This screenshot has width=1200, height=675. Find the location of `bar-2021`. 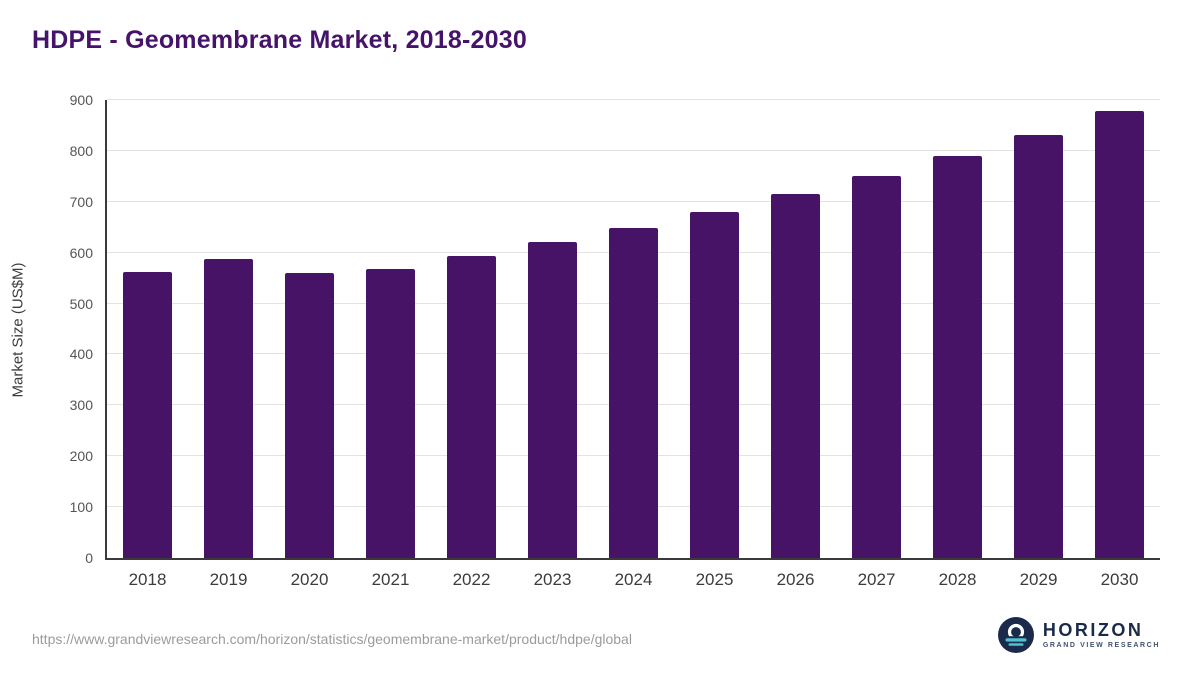

bar-2021 is located at coordinates (390, 413).